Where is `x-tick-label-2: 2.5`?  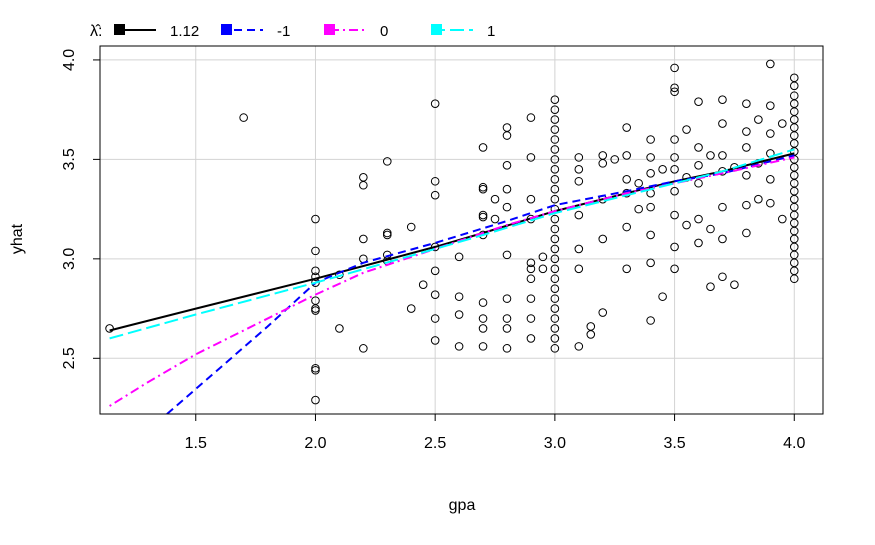
x-tick-label-2: 2.5 is located at coordinates (435, 443).